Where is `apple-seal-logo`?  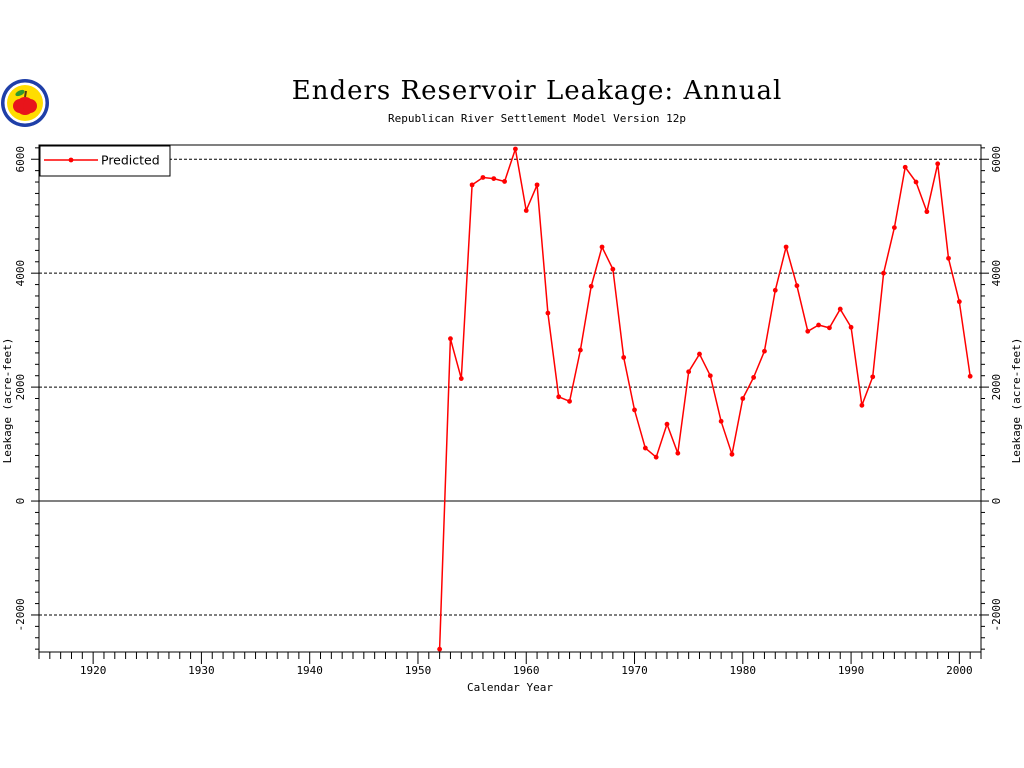 apple-seal-logo is located at coordinates (25, 103).